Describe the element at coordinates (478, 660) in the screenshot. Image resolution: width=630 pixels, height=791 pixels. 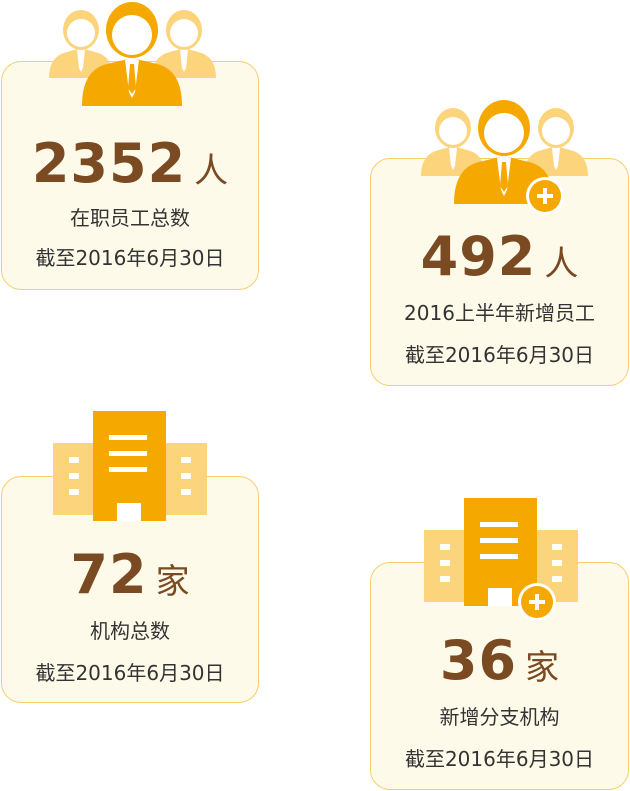
I see `stat-number: 36` at that location.